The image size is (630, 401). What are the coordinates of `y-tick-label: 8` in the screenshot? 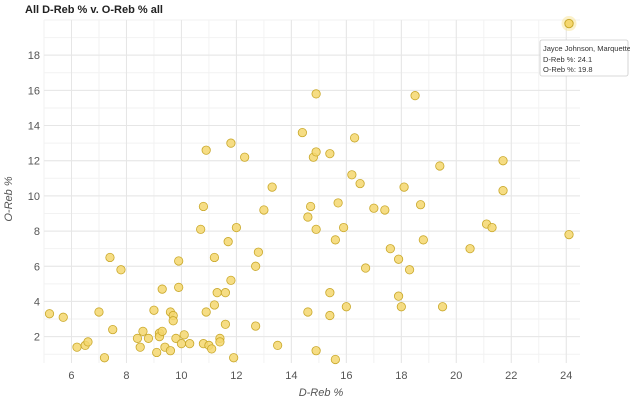 It's located at (37, 232).